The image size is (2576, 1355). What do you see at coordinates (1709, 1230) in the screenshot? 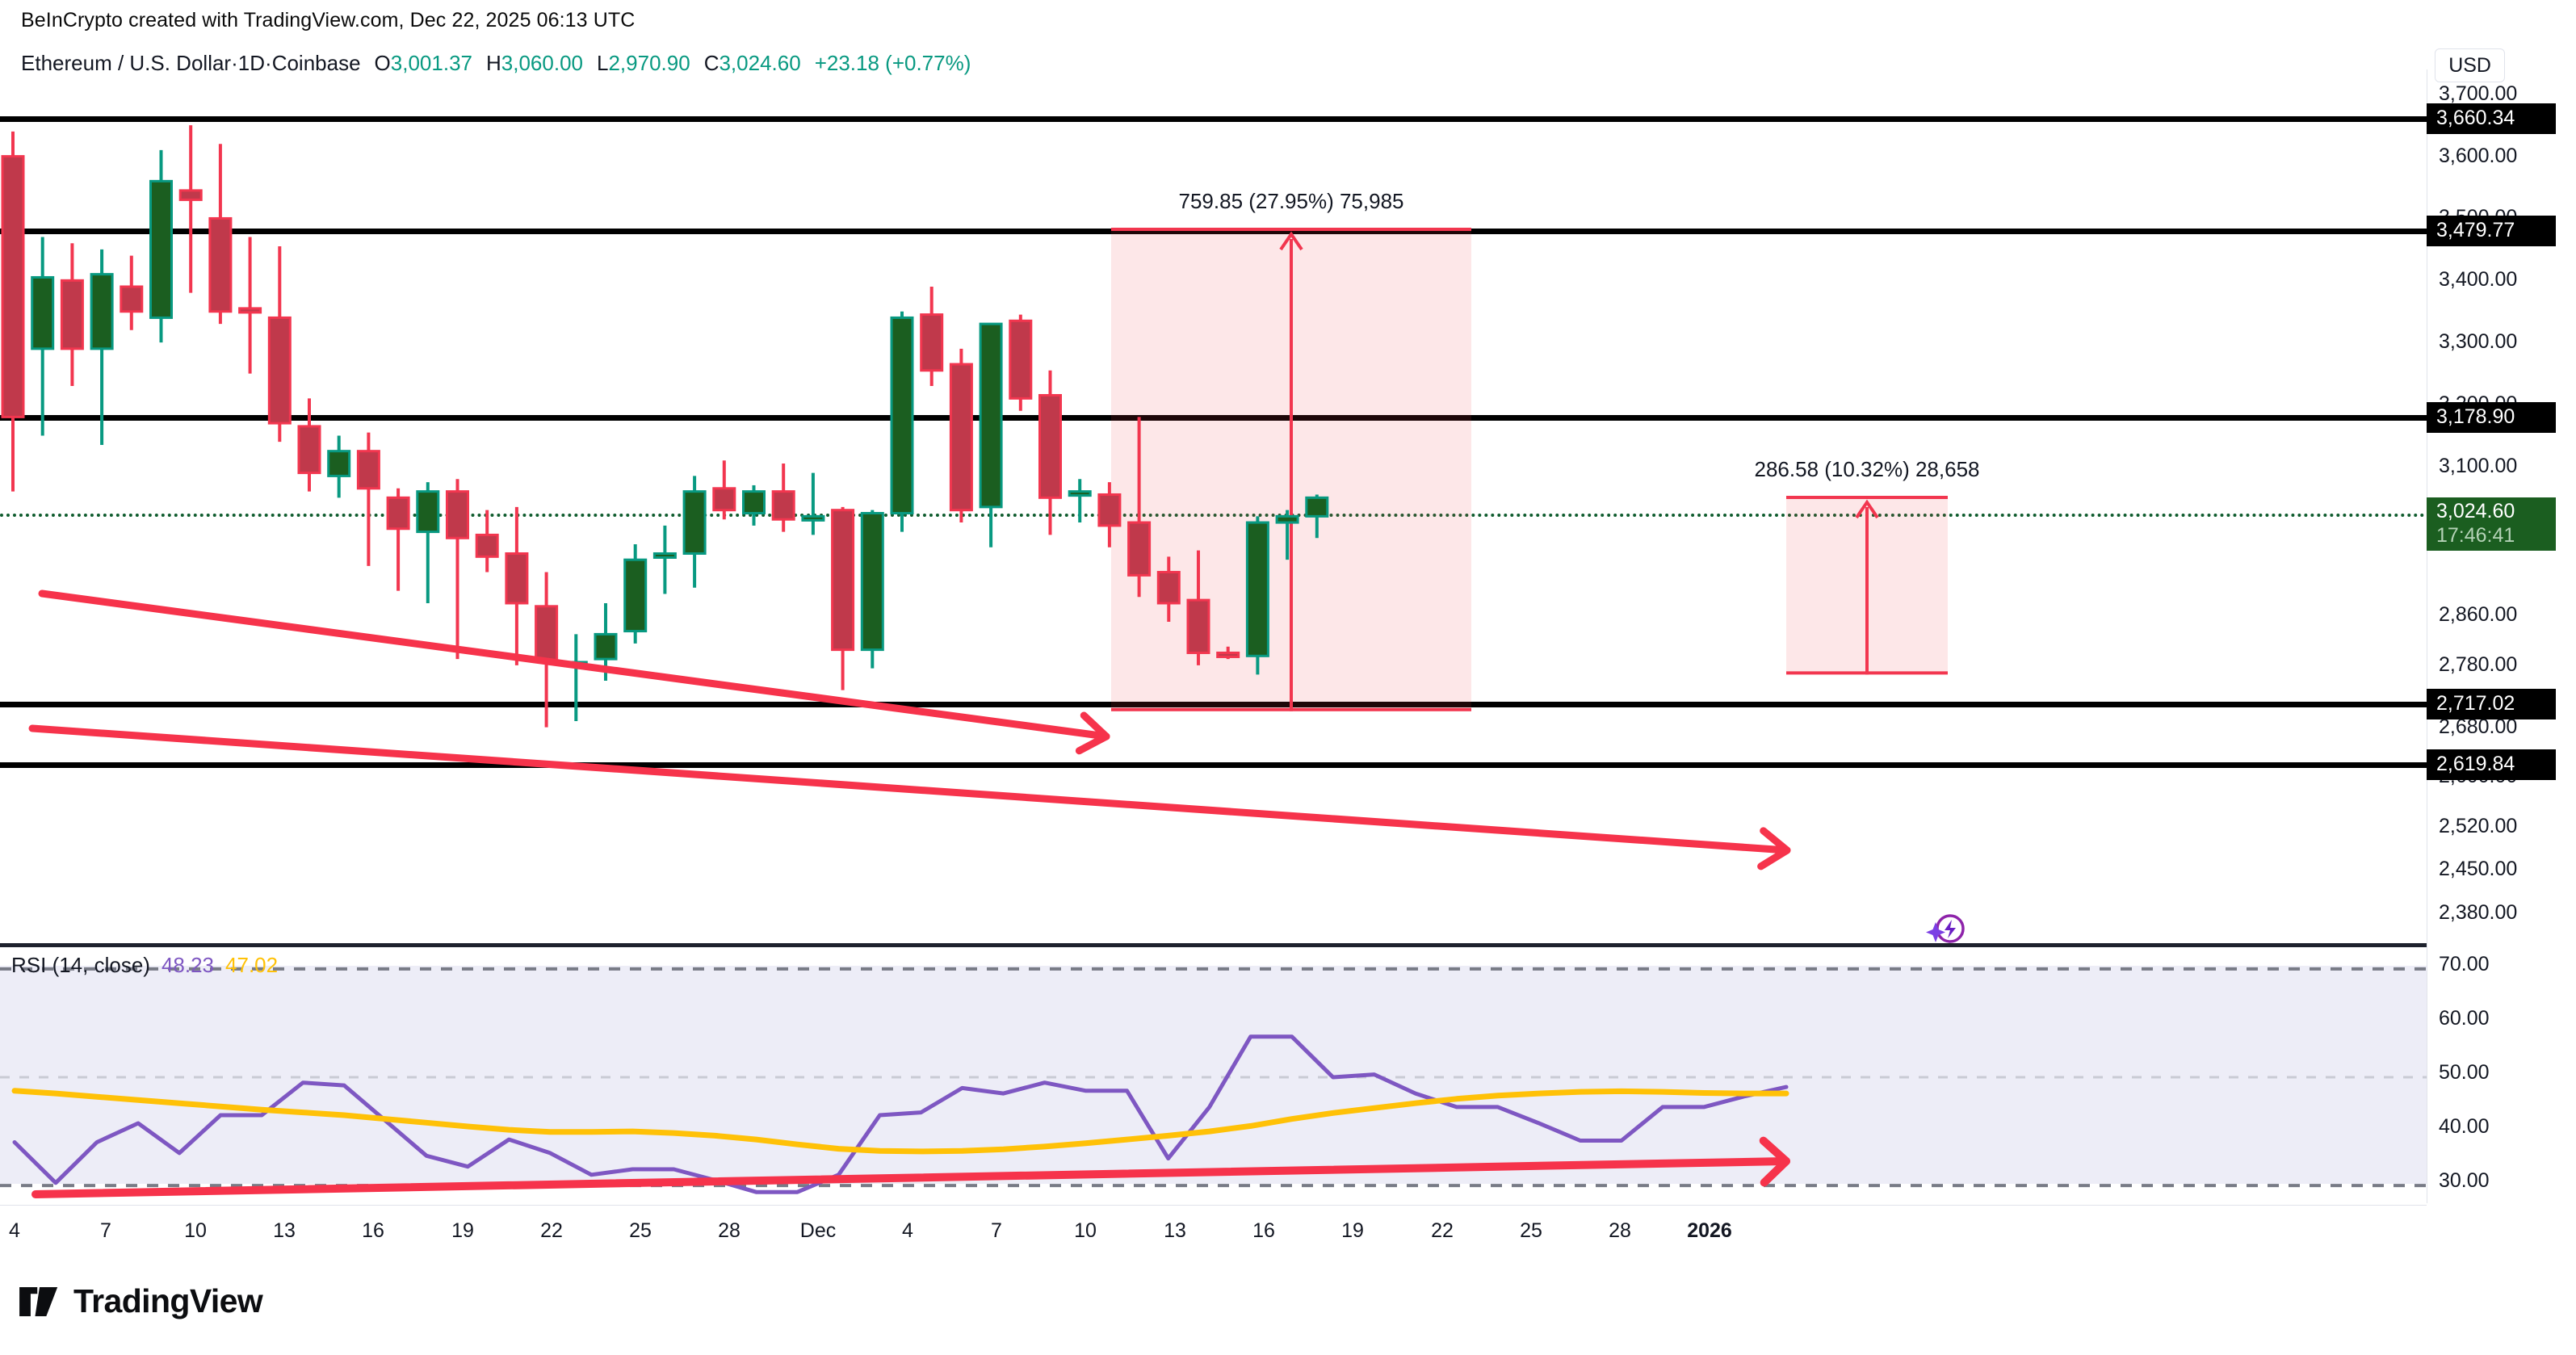
I see `time-axis-tick: 2026` at bounding box center [1709, 1230].